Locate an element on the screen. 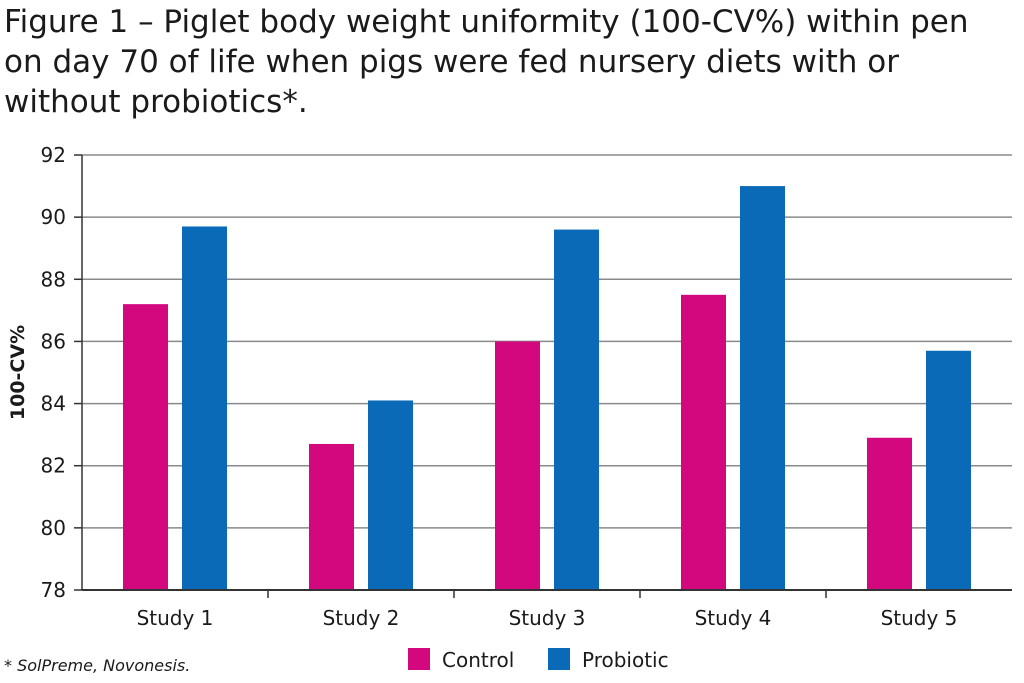  y-tick-label: 86 is located at coordinates (53, 341).